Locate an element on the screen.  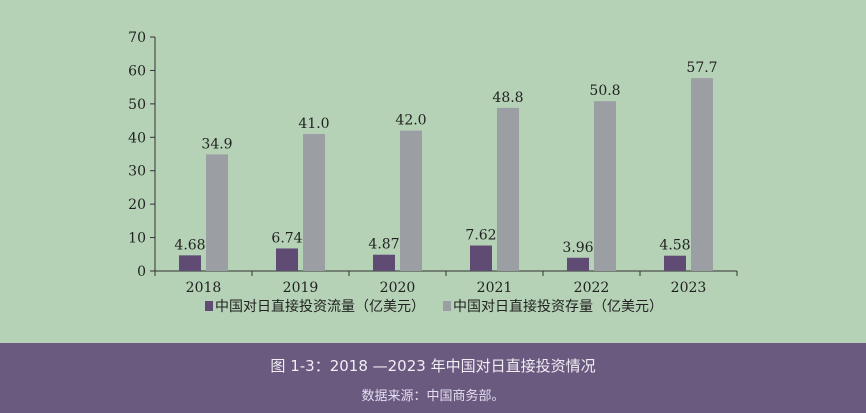
stock-data-label: 42.0 is located at coordinates (410, 121).